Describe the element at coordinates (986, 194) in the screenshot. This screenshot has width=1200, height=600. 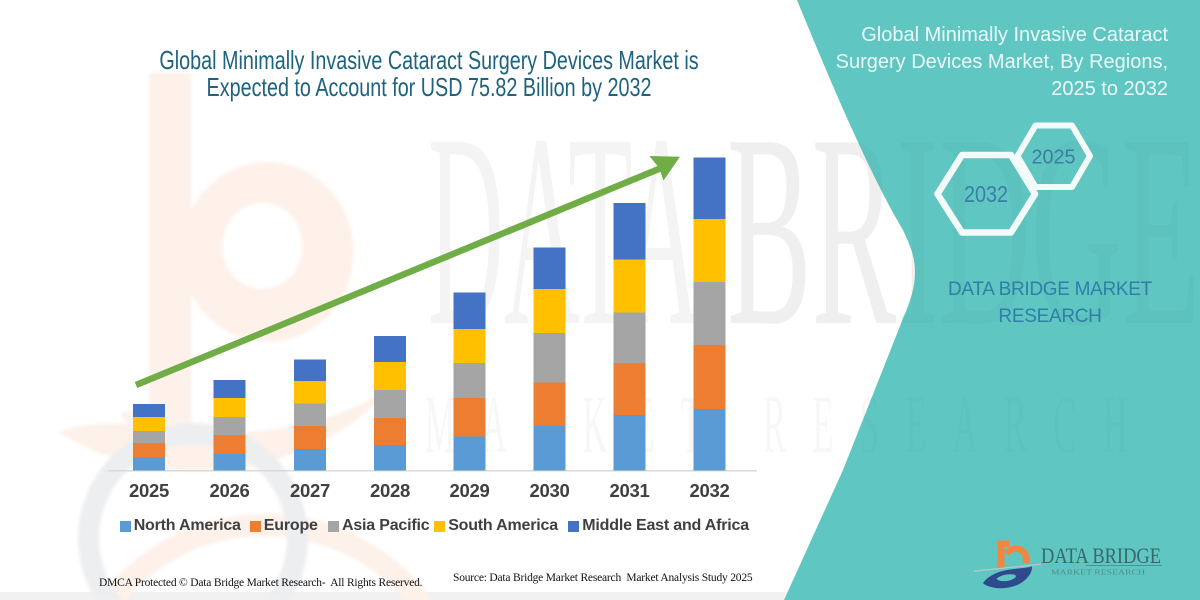
I see `svg-text: 2032` at that location.